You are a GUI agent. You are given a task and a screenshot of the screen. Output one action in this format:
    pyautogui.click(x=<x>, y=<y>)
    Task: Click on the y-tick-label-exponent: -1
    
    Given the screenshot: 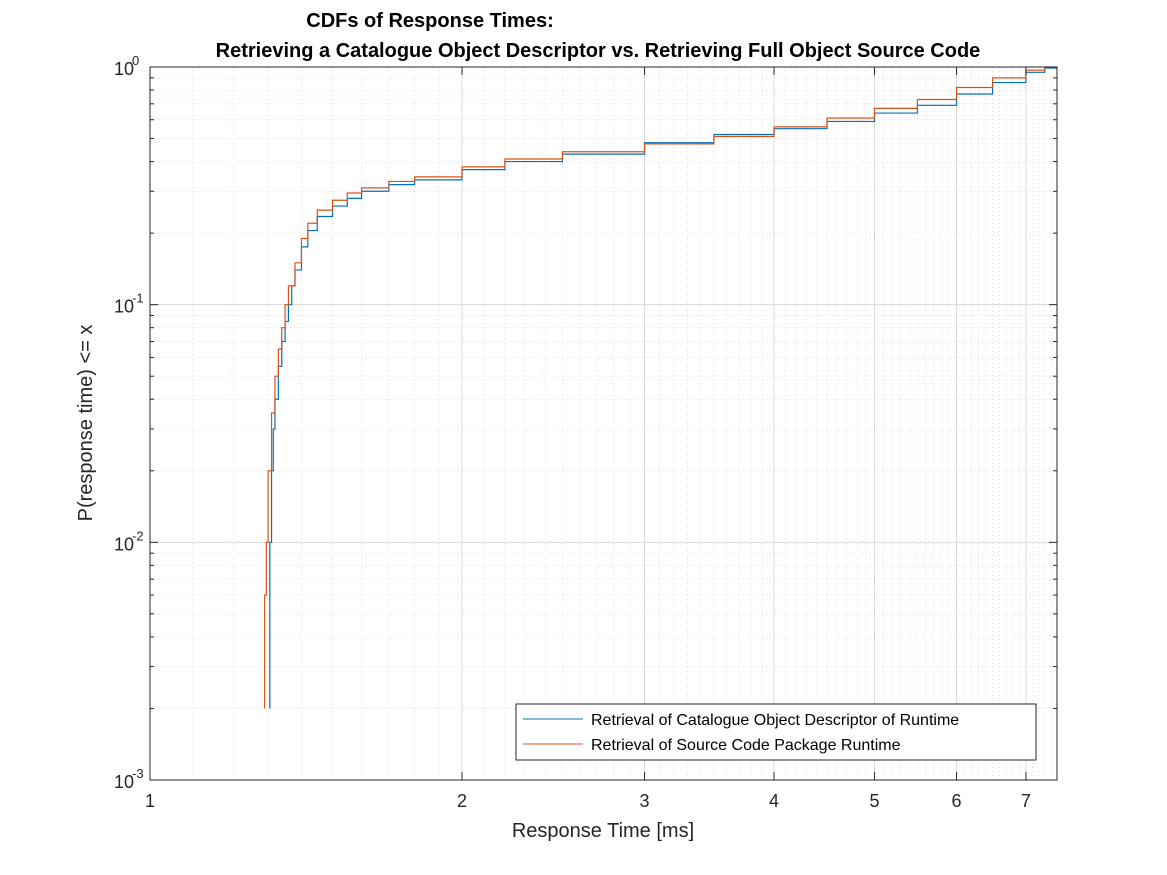 What is the action you would take?
    pyautogui.click(x=138, y=298)
    